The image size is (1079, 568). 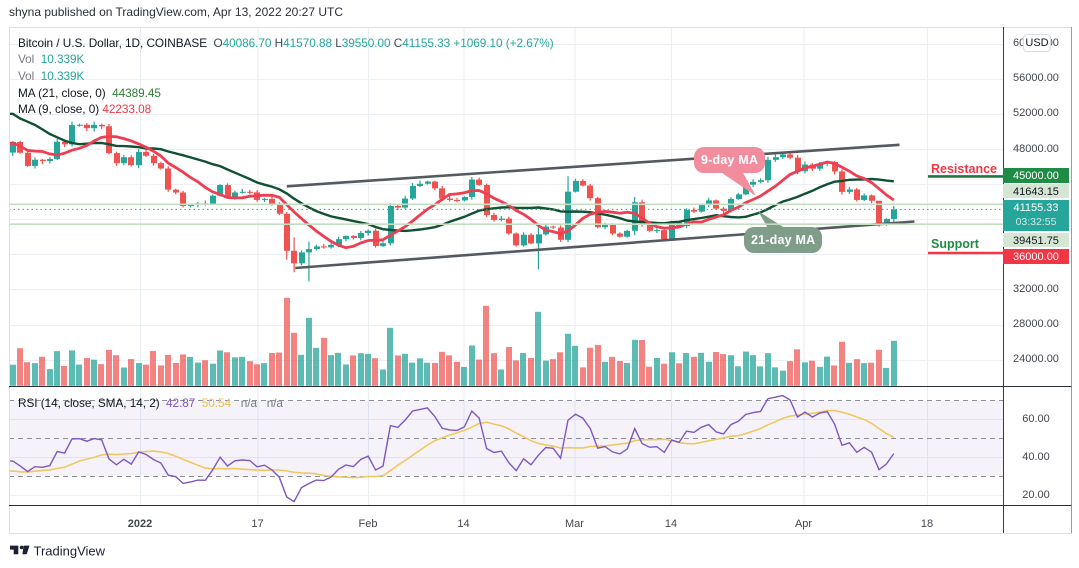 I want to click on svg-text: TradingView, so click(x=70, y=551).